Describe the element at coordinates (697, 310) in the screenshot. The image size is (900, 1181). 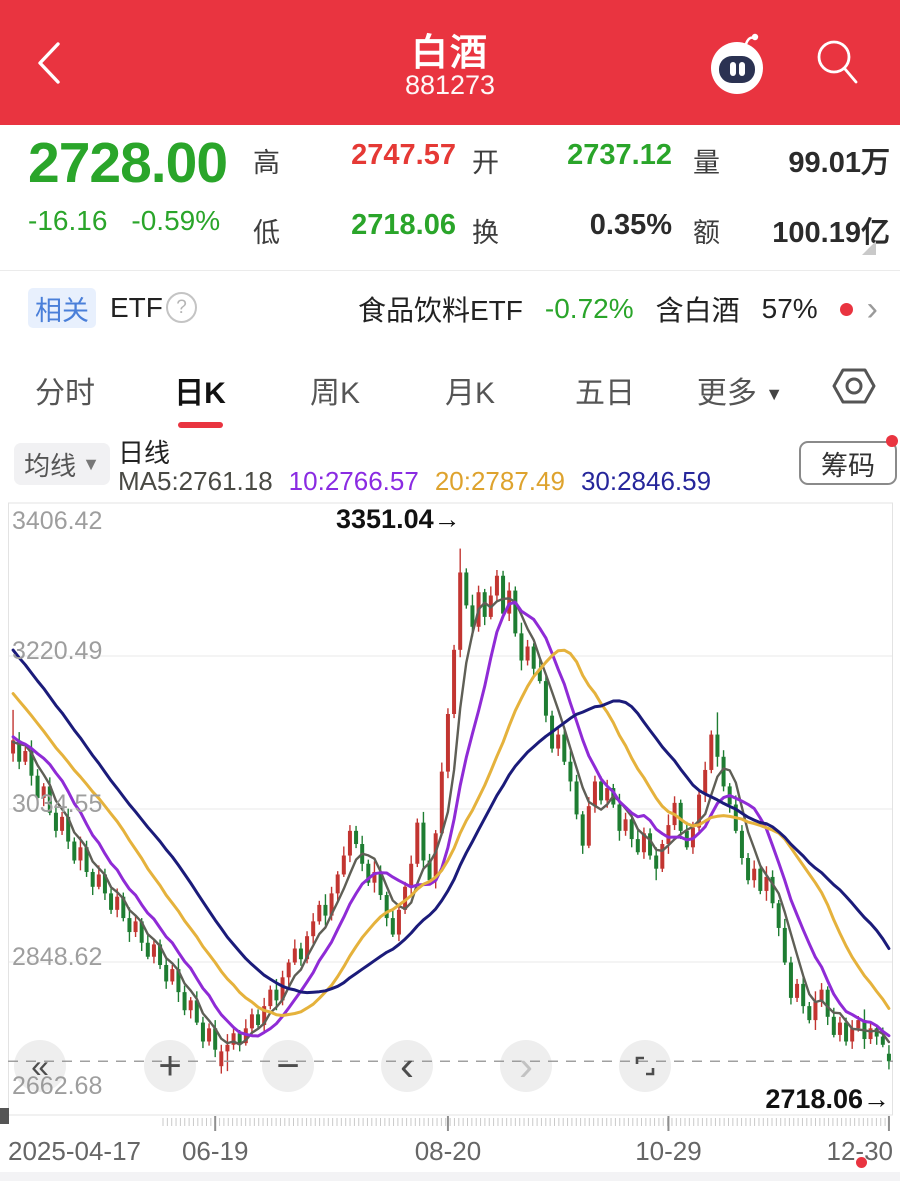
I see `etf-holding-label: 含白酒` at that location.